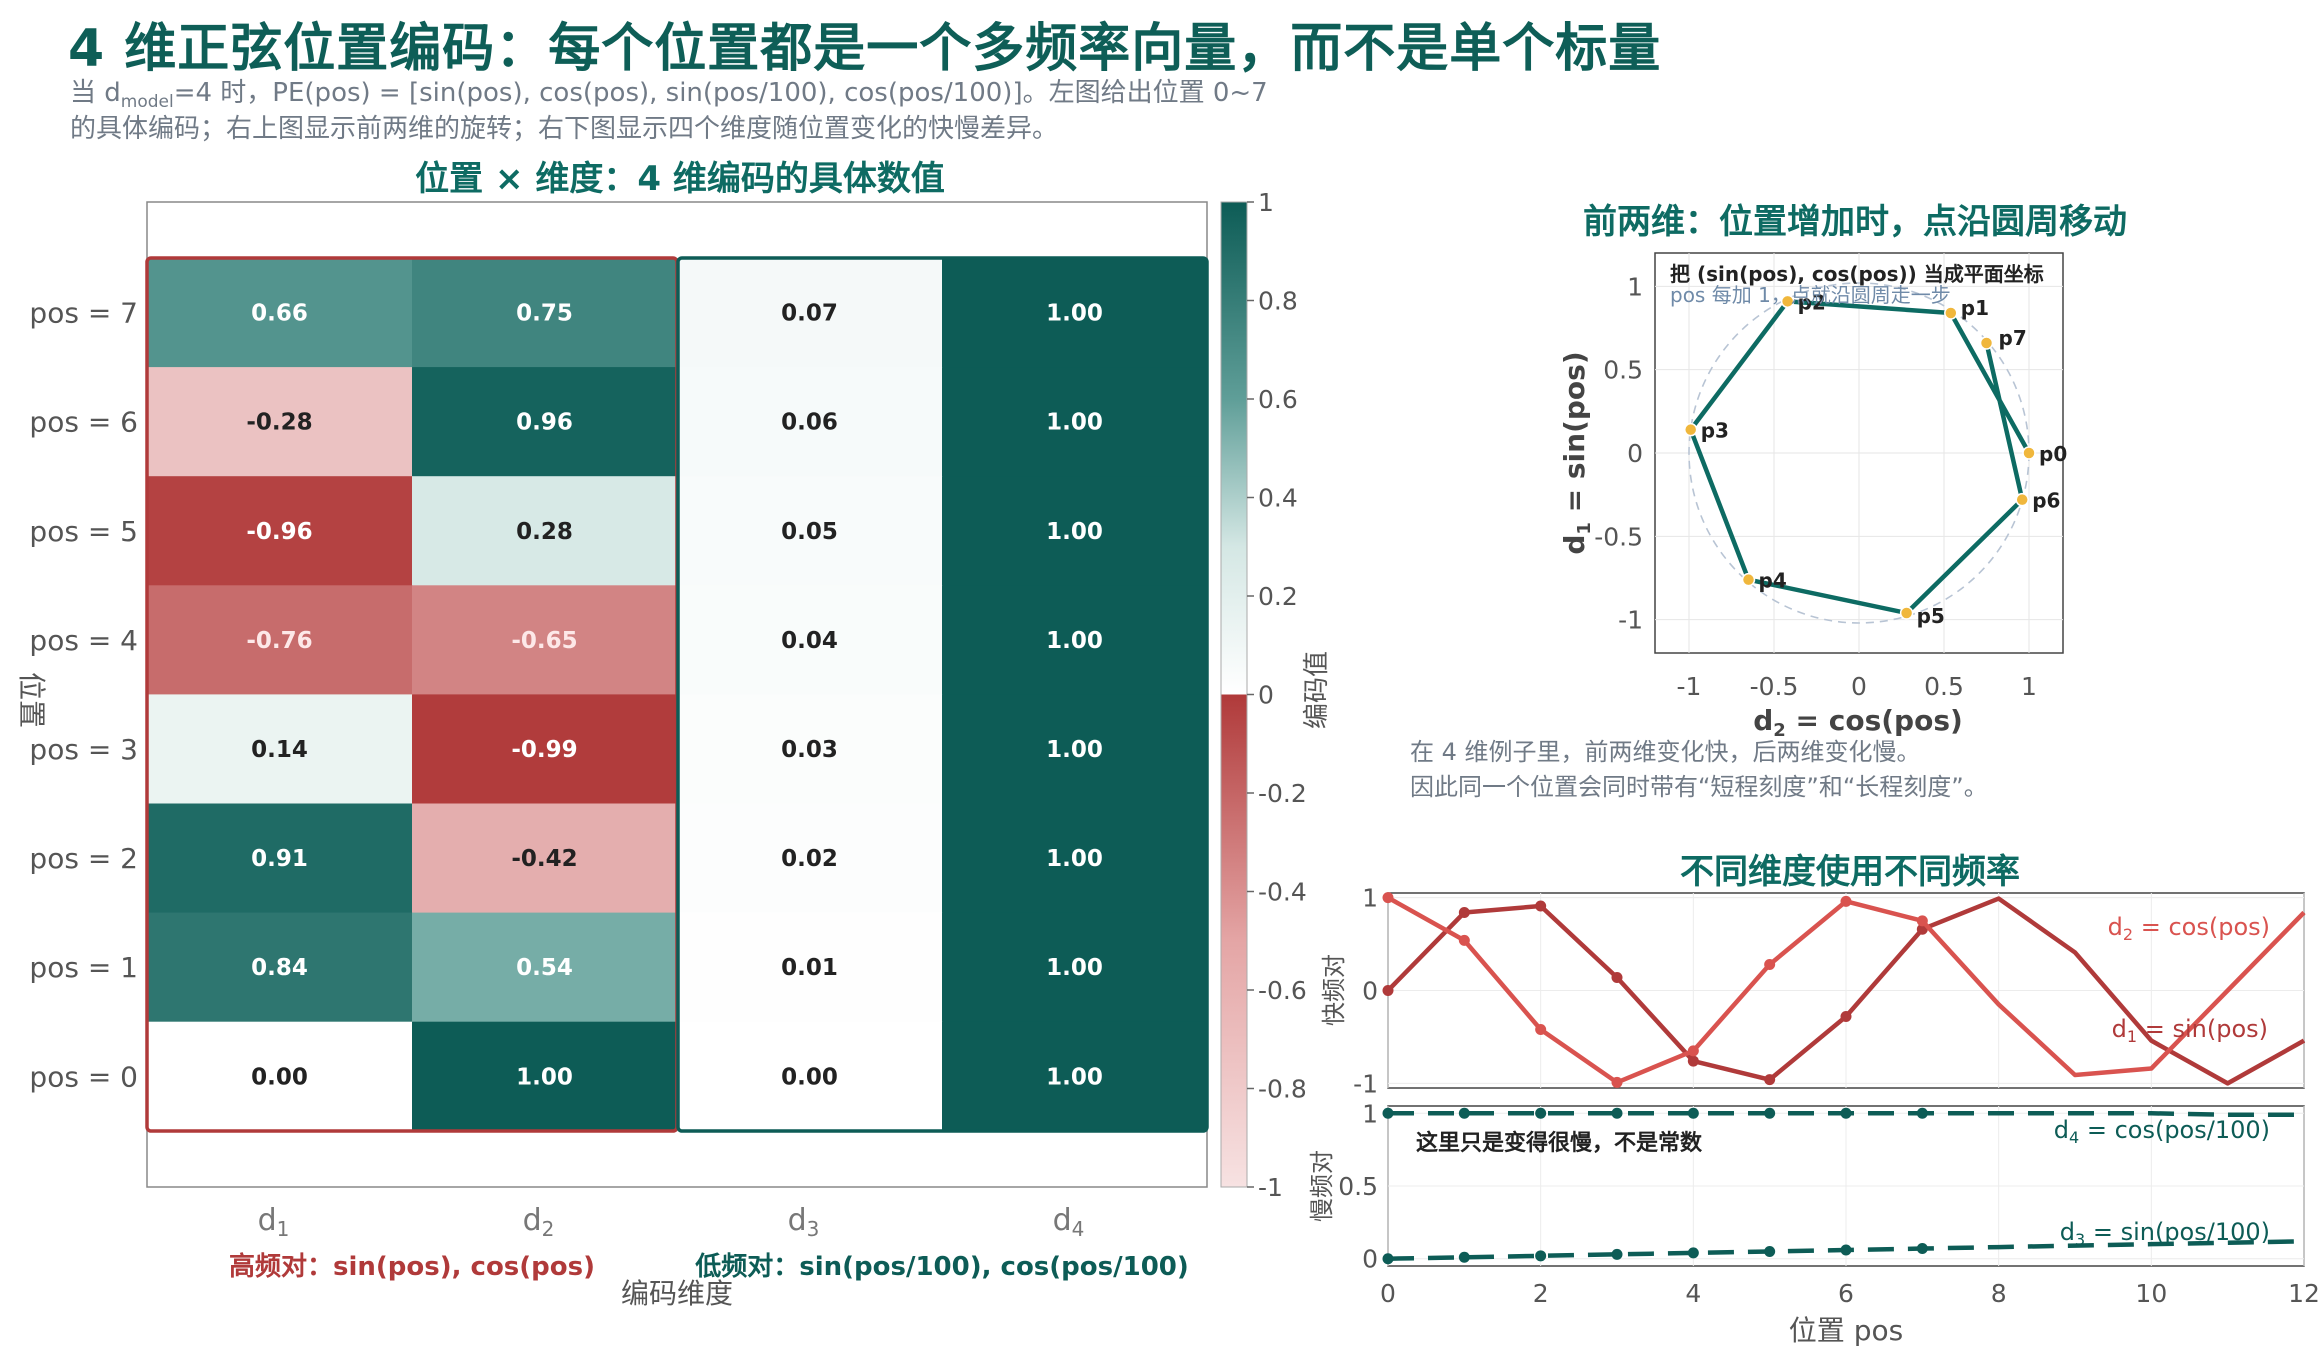 This screenshot has width=2322, height=1354. What do you see at coordinates (1763, 720) in the screenshot?
I see `circle-xlabel-pre: d` at bounding box center [1763, 720].